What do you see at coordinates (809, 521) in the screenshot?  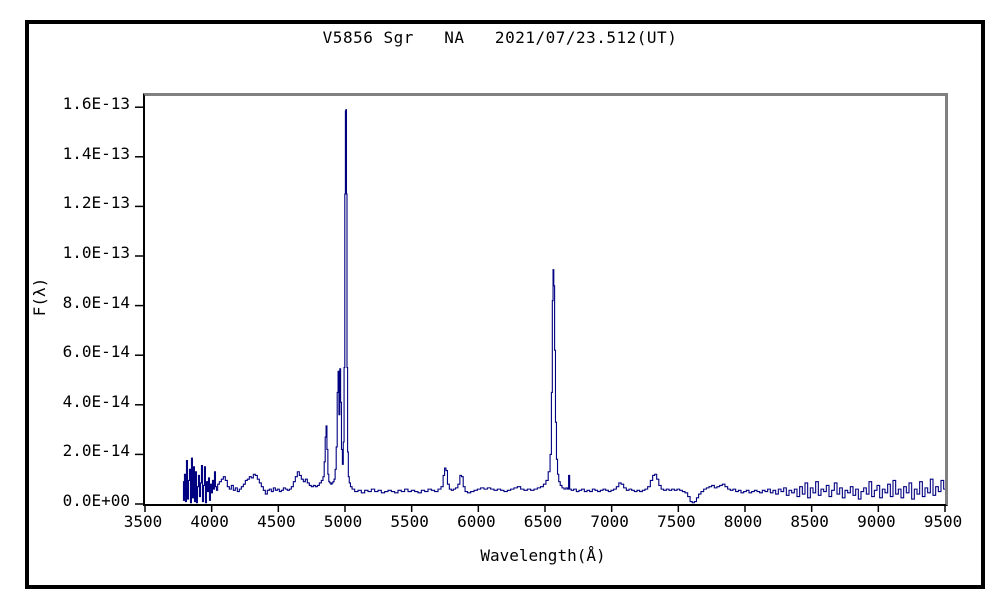 I see `x-tick-label: 8500` at bounding box center [809, 521].